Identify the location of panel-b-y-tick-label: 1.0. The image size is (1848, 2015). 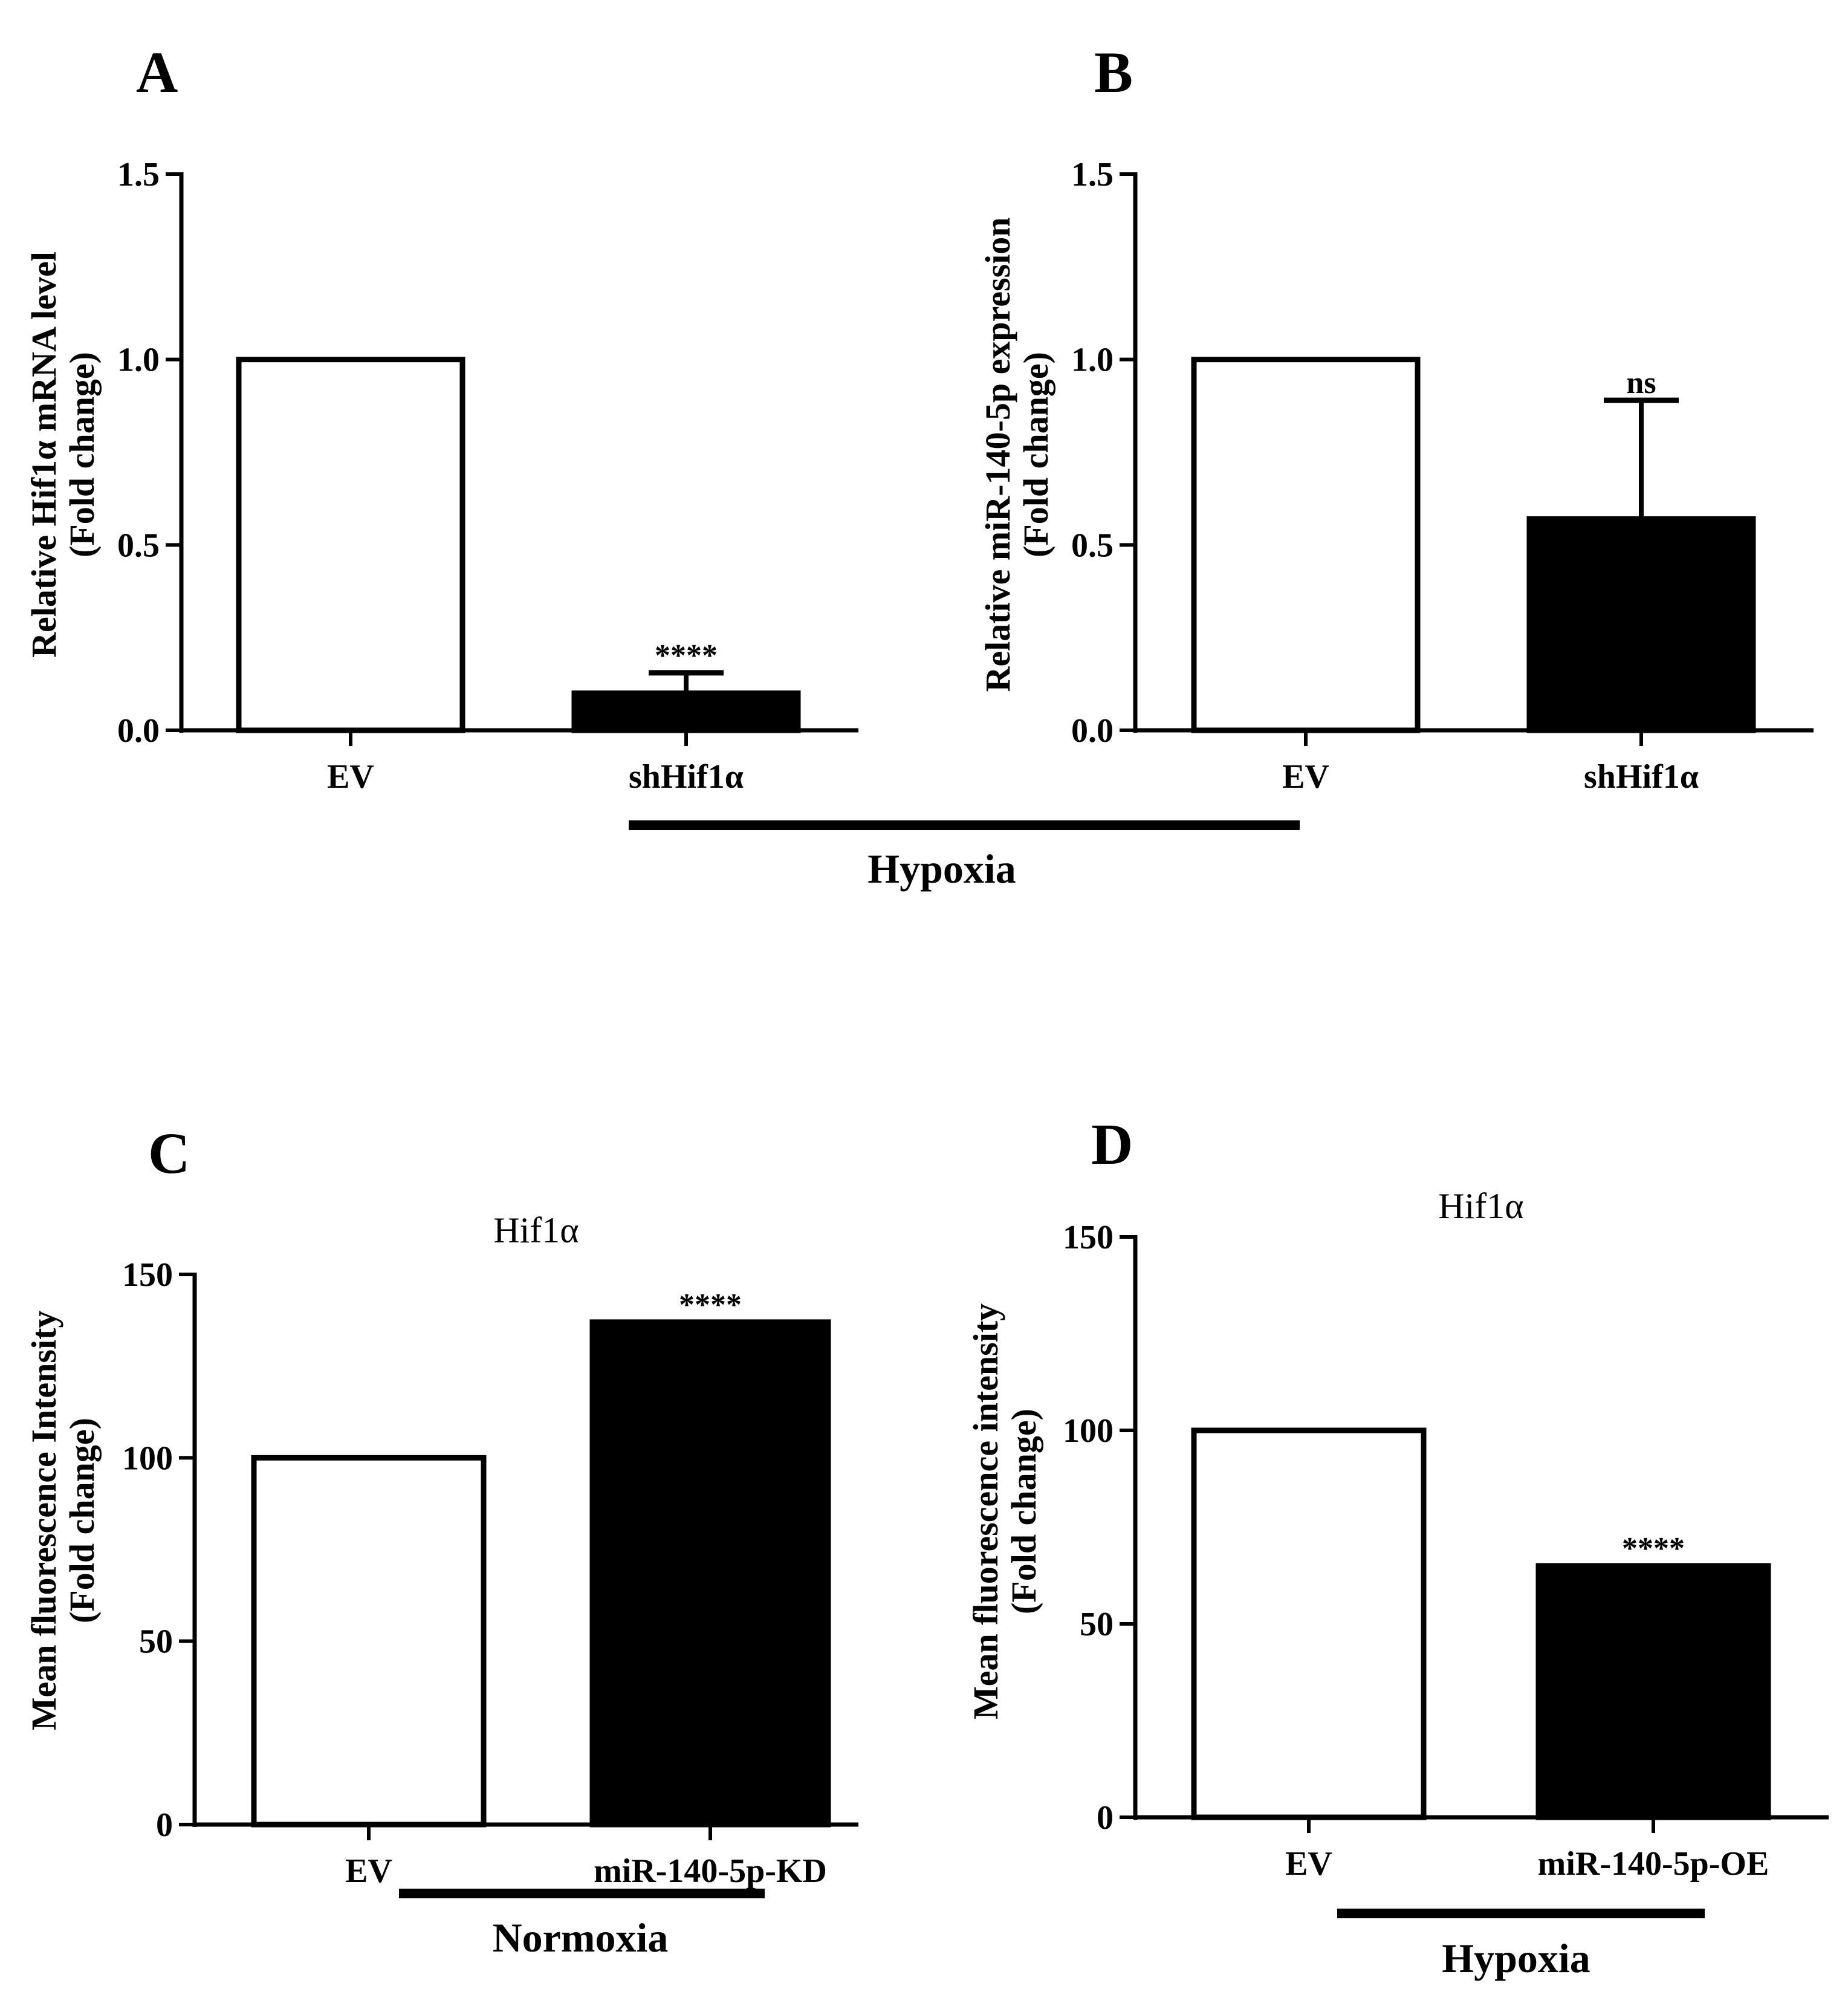
(1092, 360).